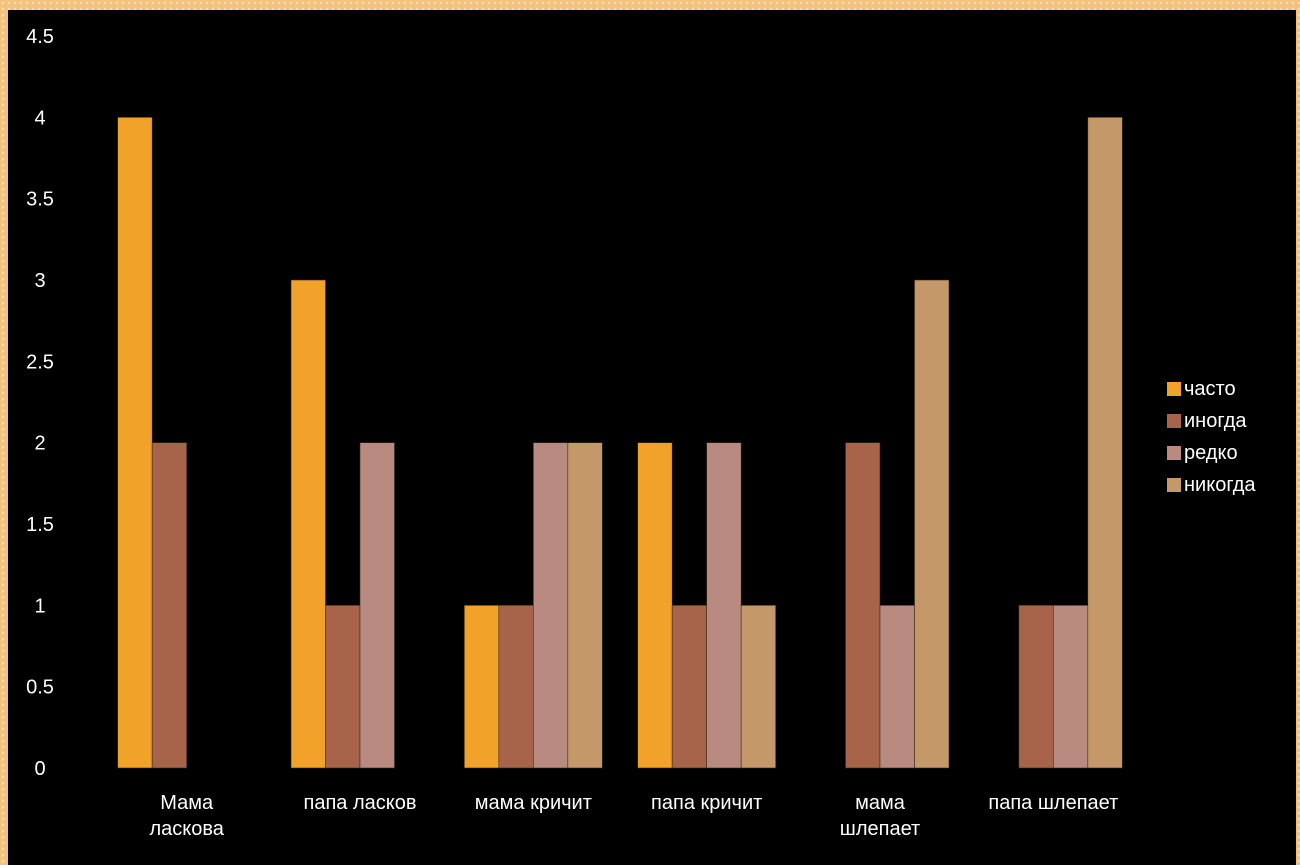  Describe the element at coordinates (40, 688) in the screenshot. I see `y-tick-label: 0.5` at that location.